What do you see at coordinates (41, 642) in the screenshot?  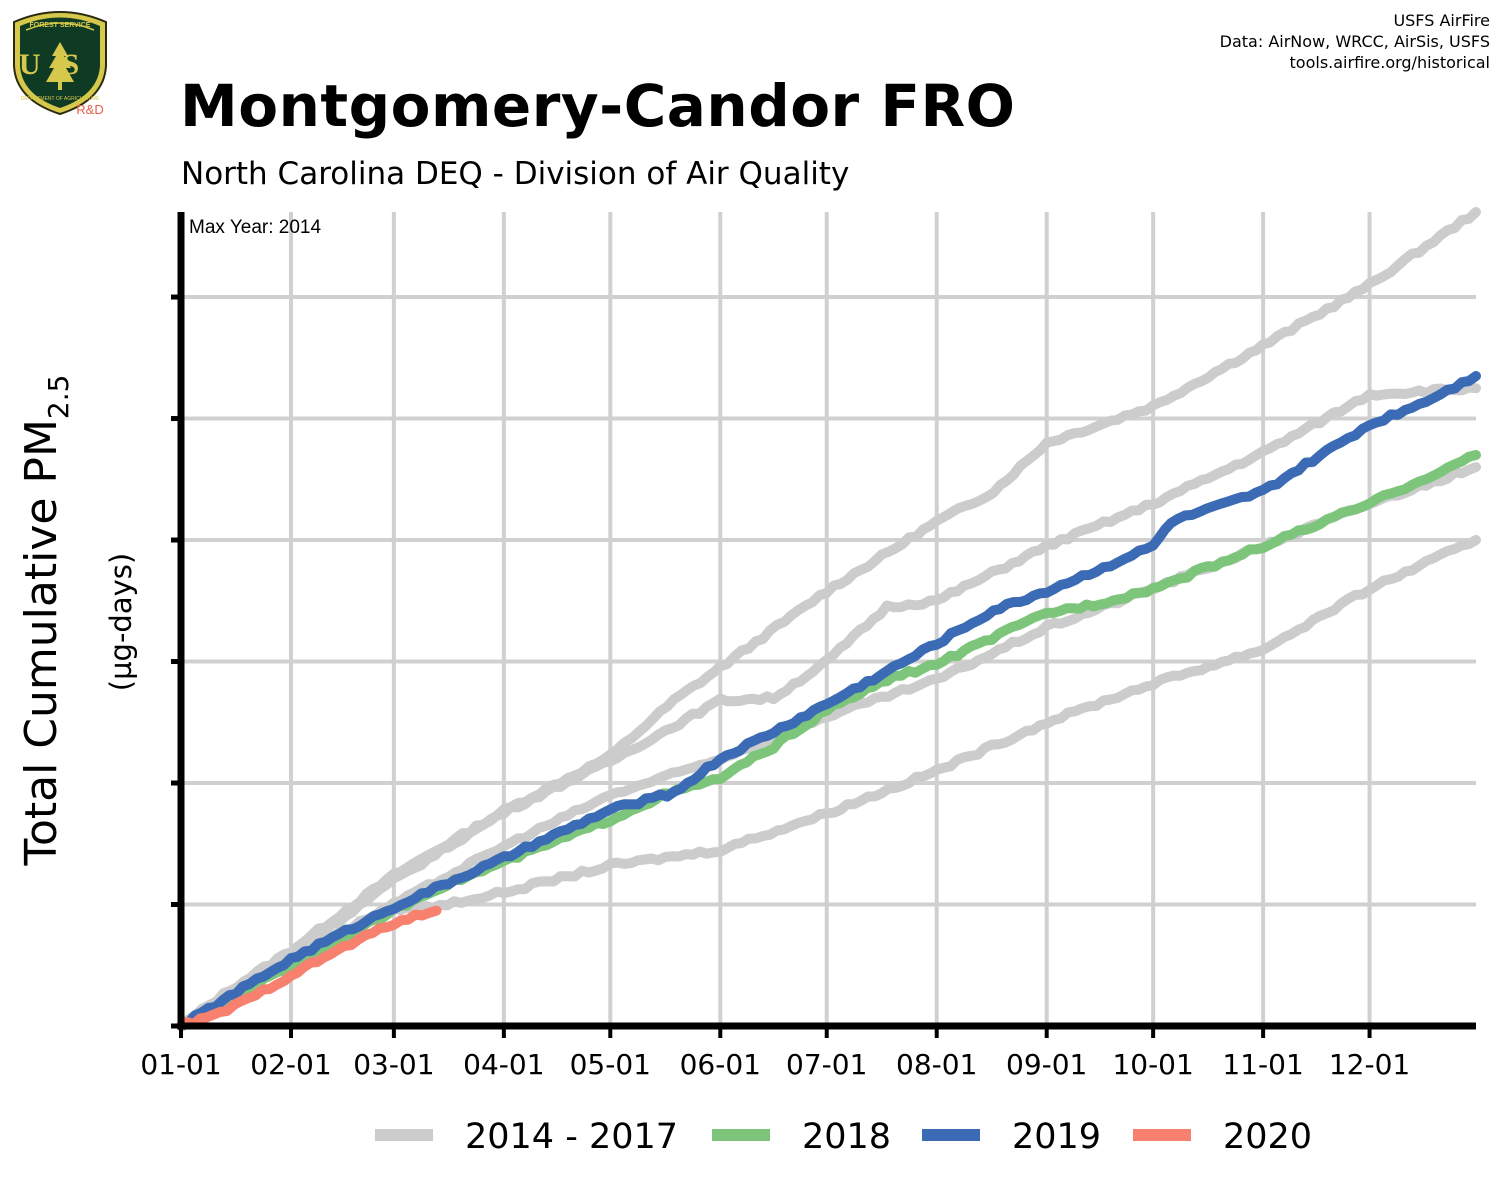 I see `y-axis-label-main: Total Cumulative PM` at bounding box center [41, 642].